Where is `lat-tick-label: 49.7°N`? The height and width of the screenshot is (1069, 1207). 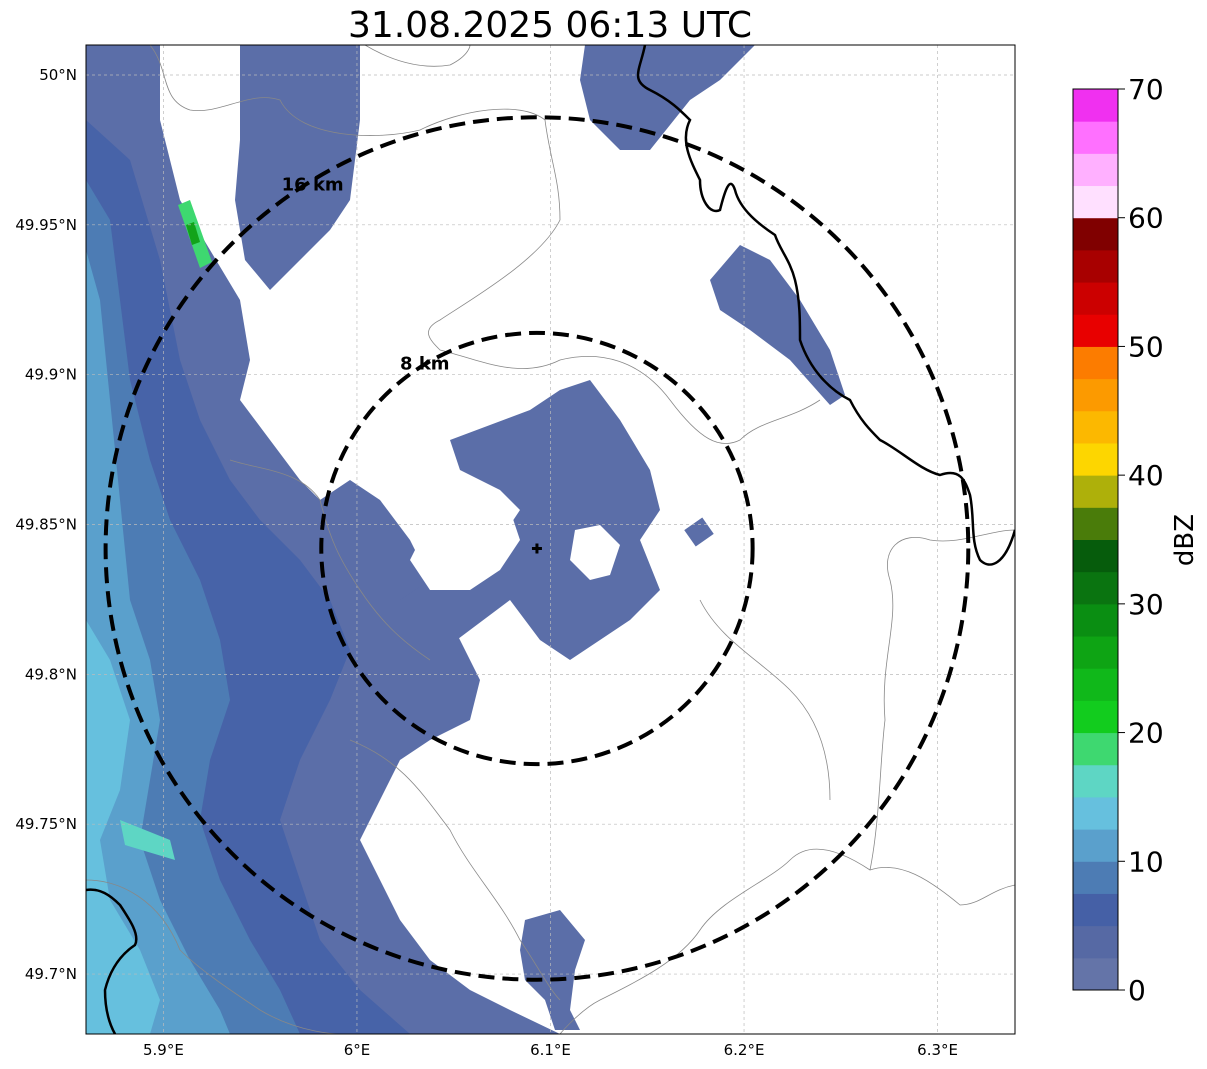 lat-tick-label: 49.7°N is located at coordinates (51, 974).